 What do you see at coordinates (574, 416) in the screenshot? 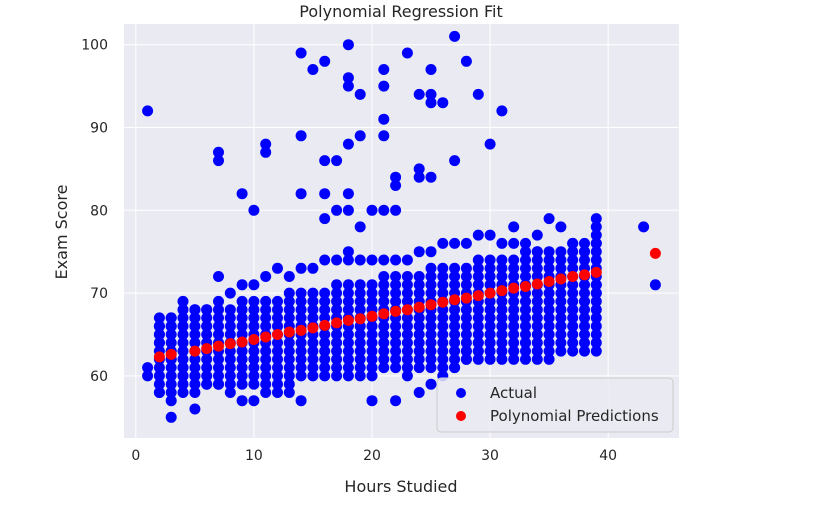
I see `legend-label-predictions: Polynomial Predictions` at bounding box center [574, 416].